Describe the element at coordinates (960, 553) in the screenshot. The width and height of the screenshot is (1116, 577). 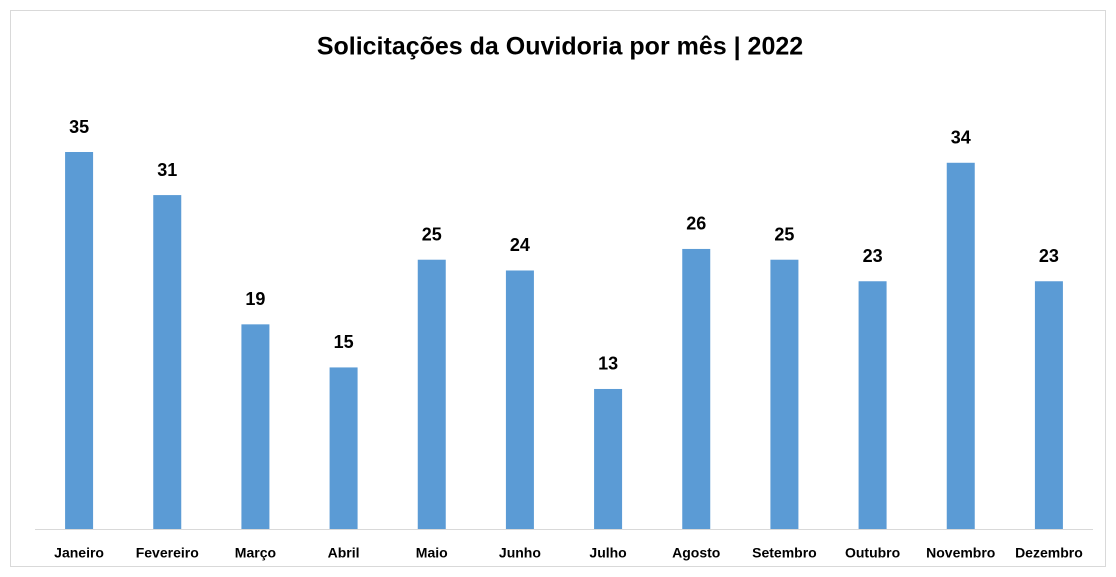
I see `x-tick-label: Novembro` at that location.